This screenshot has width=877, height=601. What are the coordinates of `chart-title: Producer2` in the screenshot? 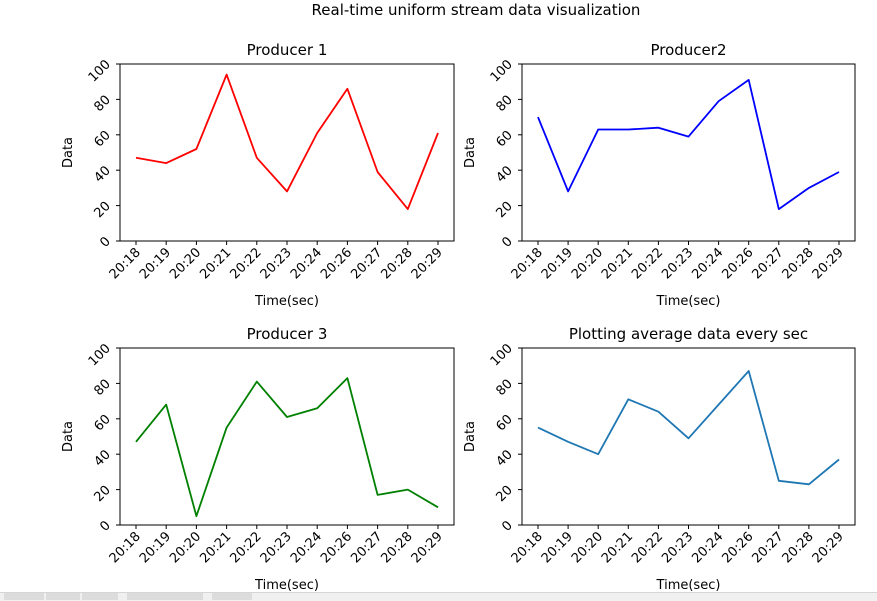 It's located at (688, 50).